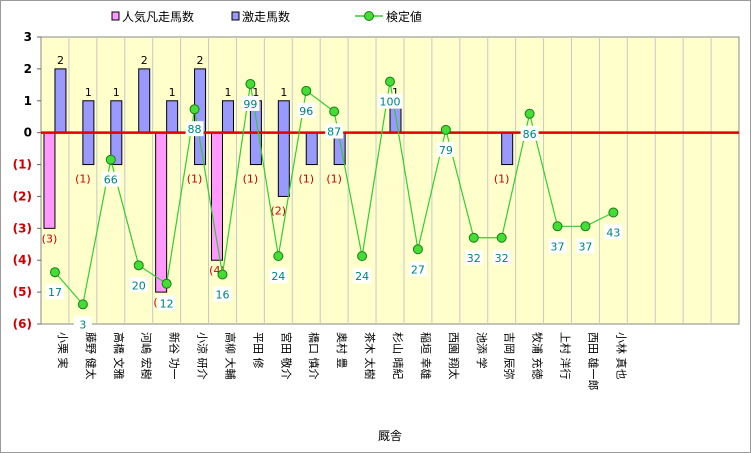 This screenshot has width=751, height=453. I want to click on category-label: 小栗 実, so click(63, 350).